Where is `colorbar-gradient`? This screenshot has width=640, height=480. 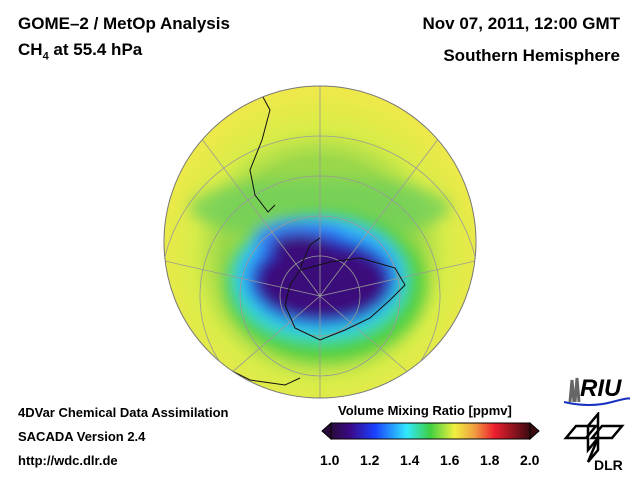 colorbar-gradient is located at coordinates (430, 431).